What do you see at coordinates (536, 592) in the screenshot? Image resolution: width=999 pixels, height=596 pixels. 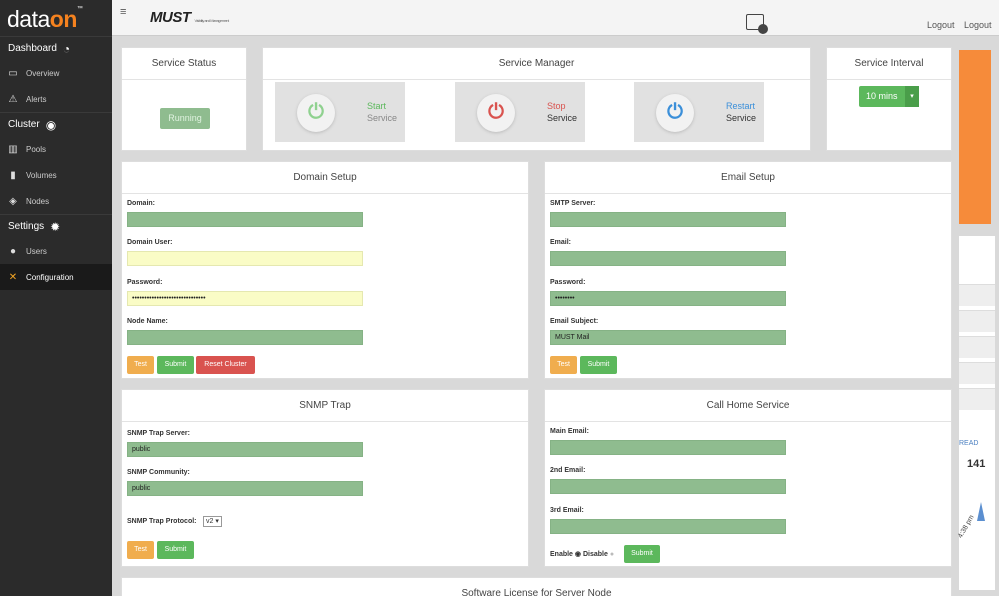 I see `panel-title: Software License for Server Node` at bounding box center [536, 592].